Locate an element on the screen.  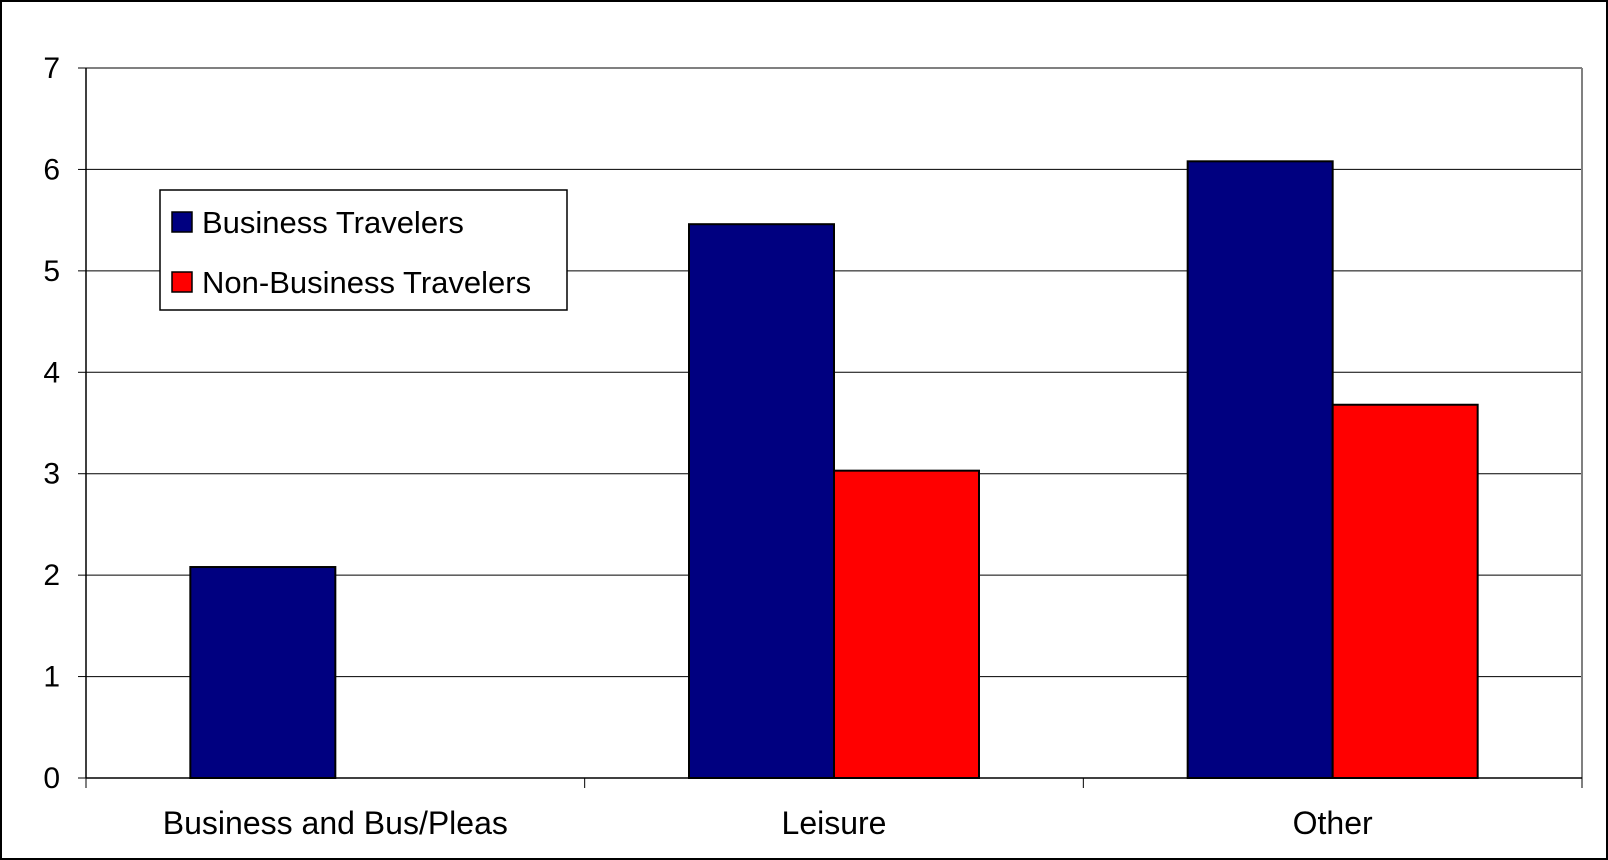
y-tick-label: 3 is located at coordinates (51, 474).